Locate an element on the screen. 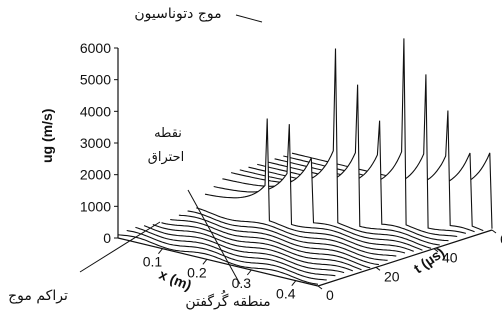  y-tick-label: 3000 is located at coordinates (95, 143).